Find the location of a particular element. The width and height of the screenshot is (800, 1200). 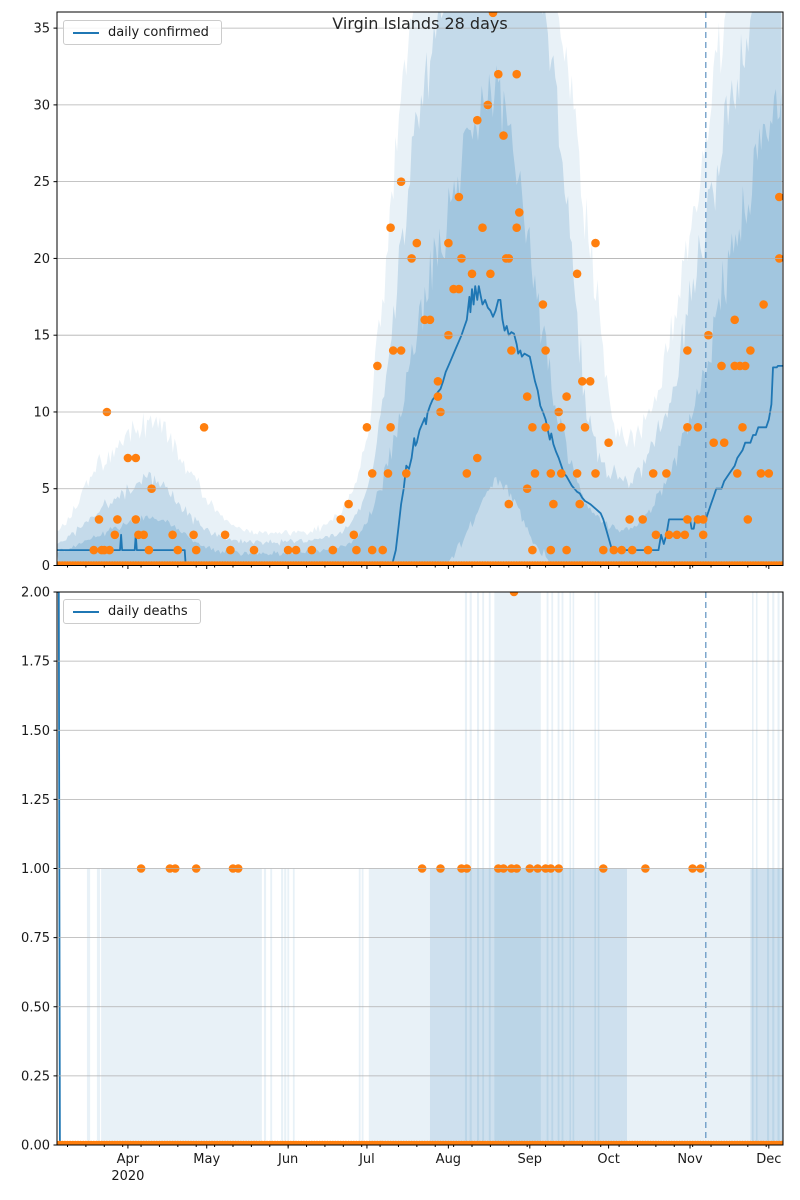

svg-text: 20 is located at coordinates (41, 259).